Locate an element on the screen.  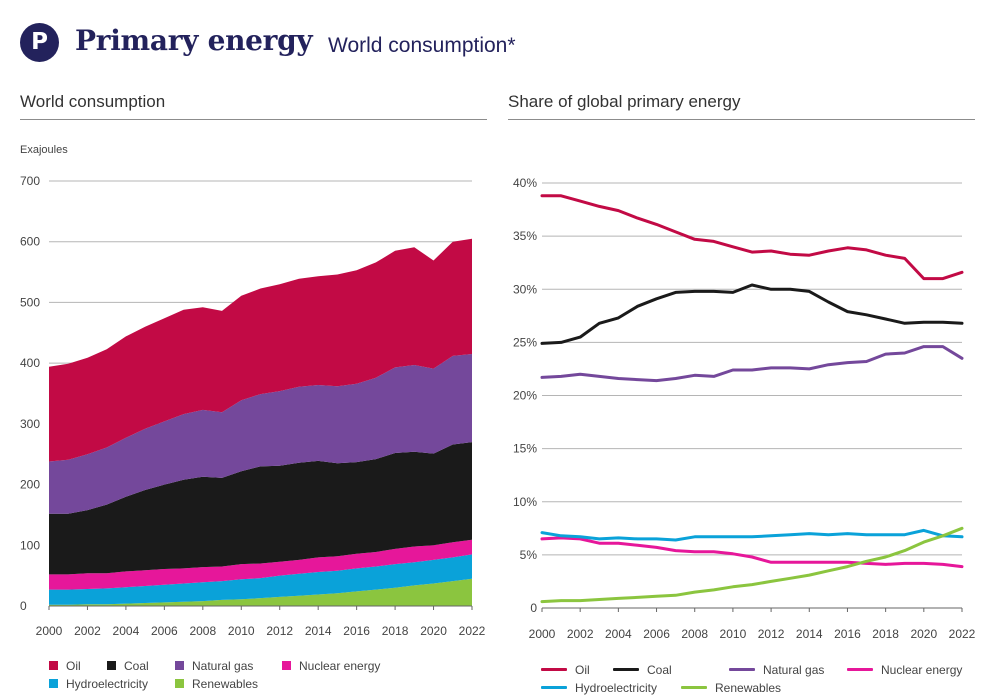
right-x-tick-2002: 2002 is located at coordinates (580, 634).